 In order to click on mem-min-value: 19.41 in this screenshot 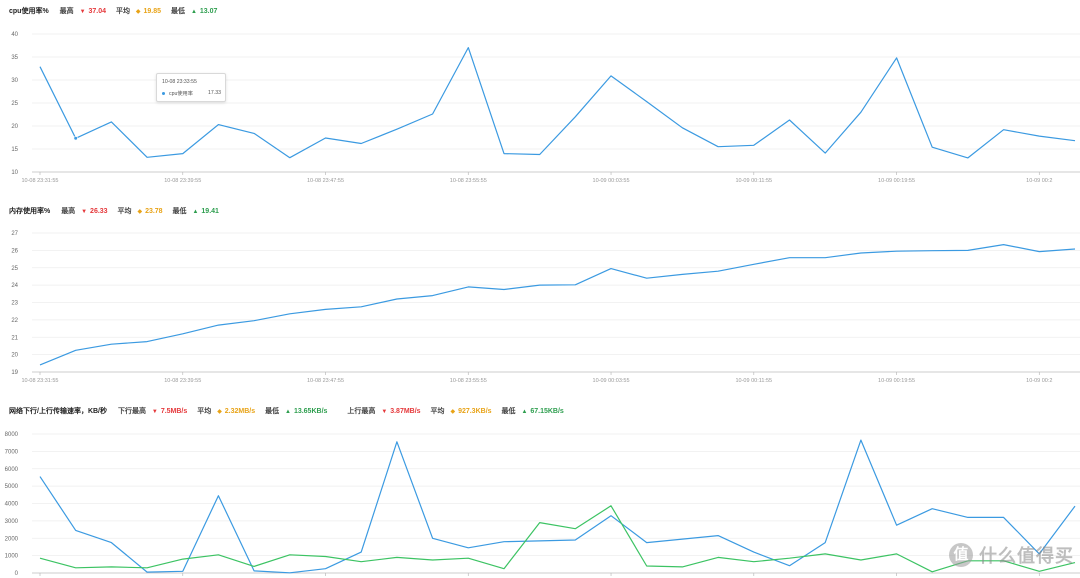, I will do `click(210, 211)`.